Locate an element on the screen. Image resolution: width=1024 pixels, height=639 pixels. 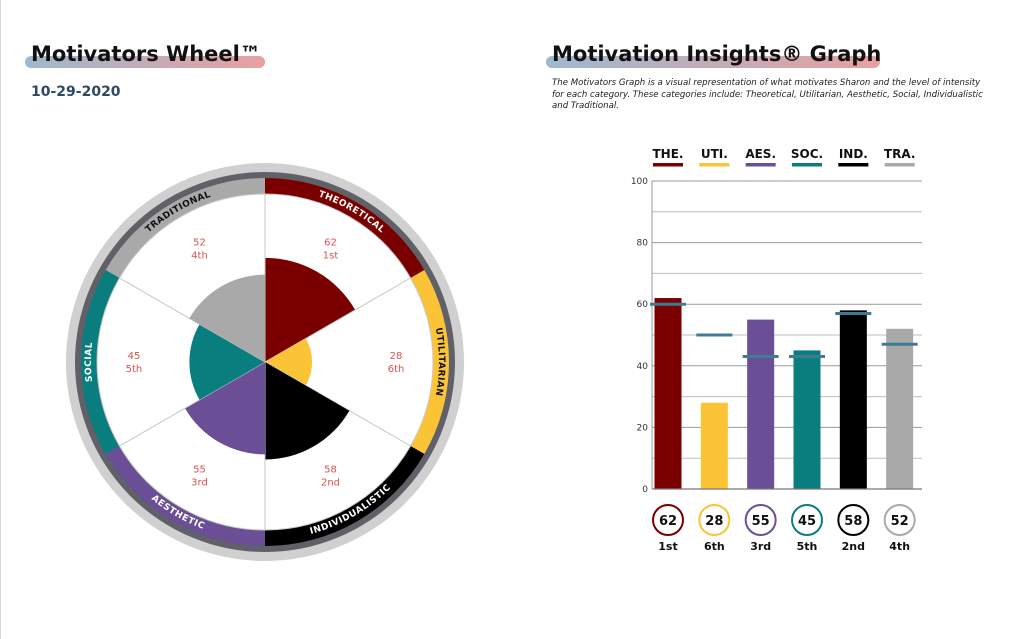
wheel-band-individualistic is located at coordinates (345, 496).